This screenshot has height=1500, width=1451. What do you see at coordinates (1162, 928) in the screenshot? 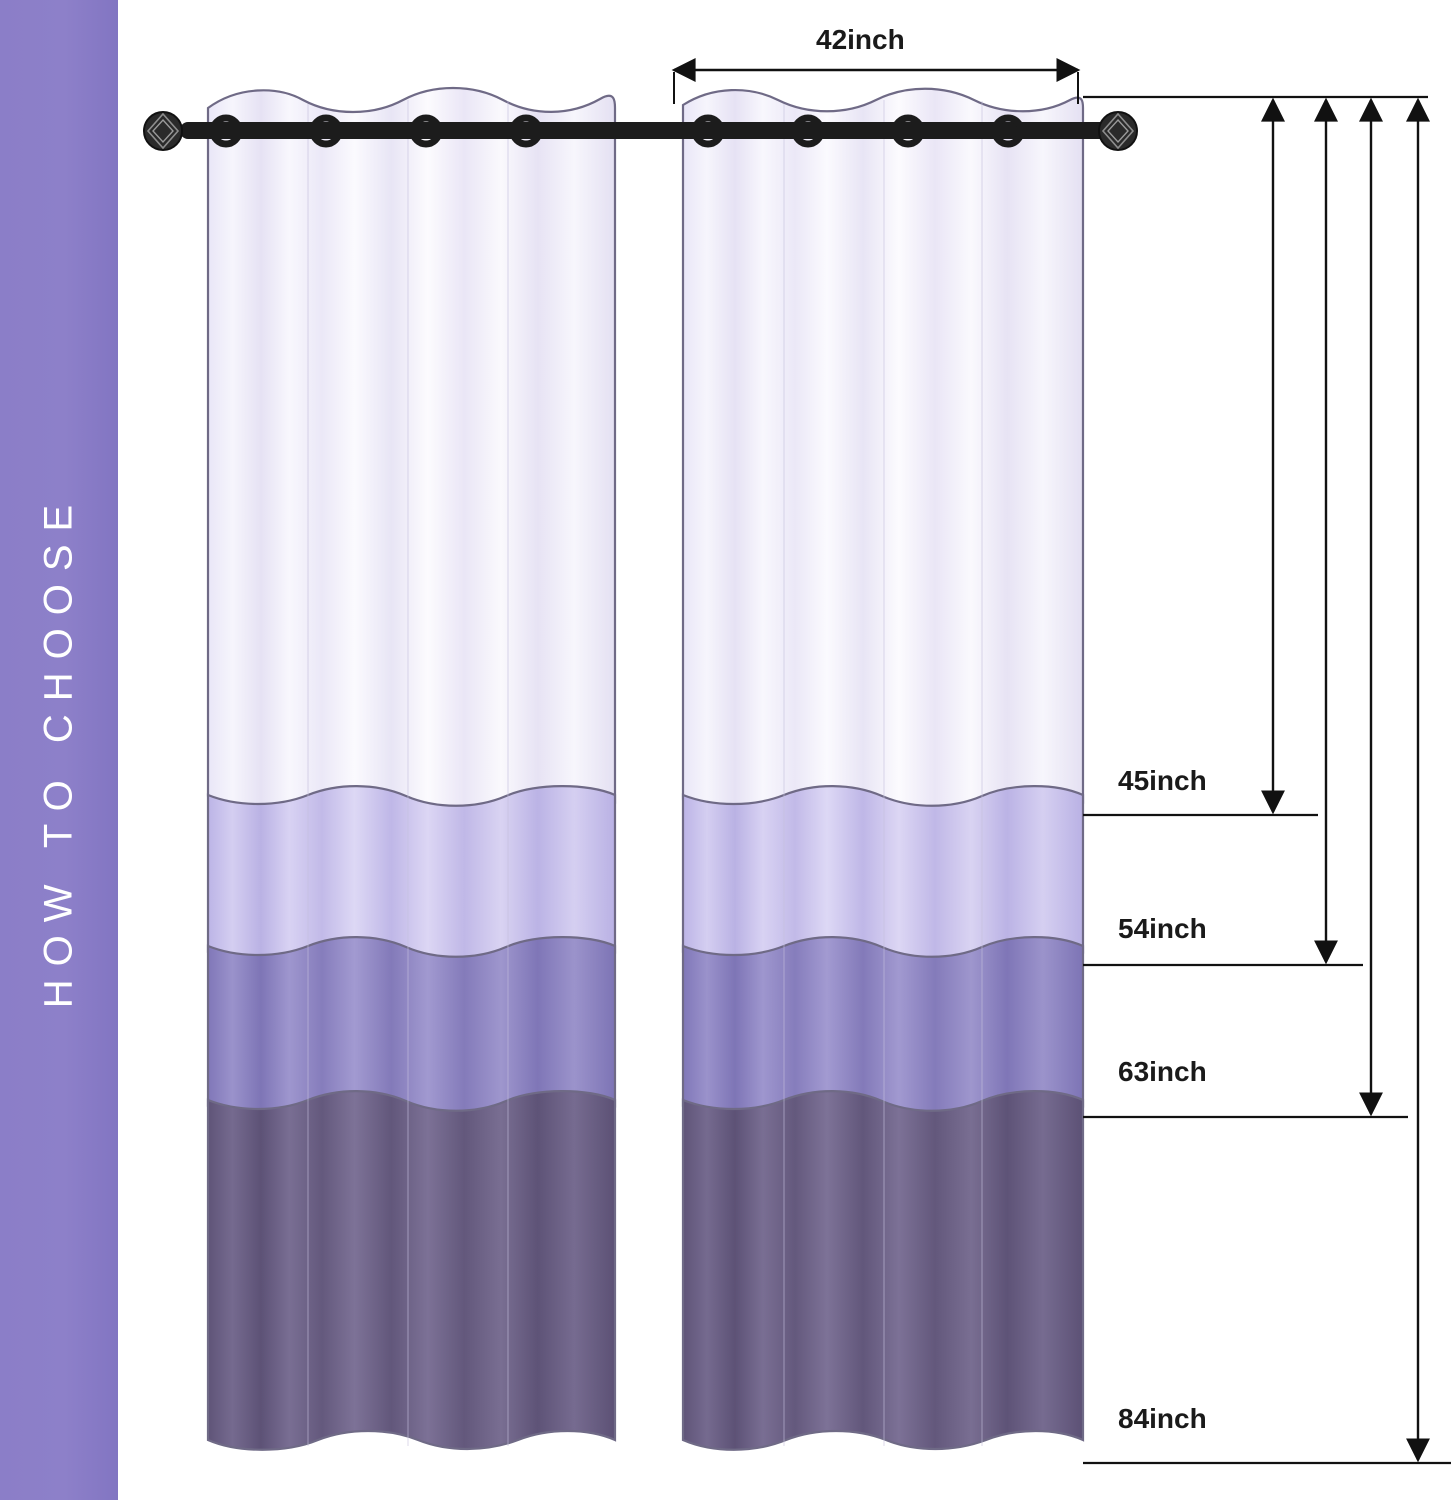
I see `height-label-54: 54inch` at bounding box center [1162, 928].